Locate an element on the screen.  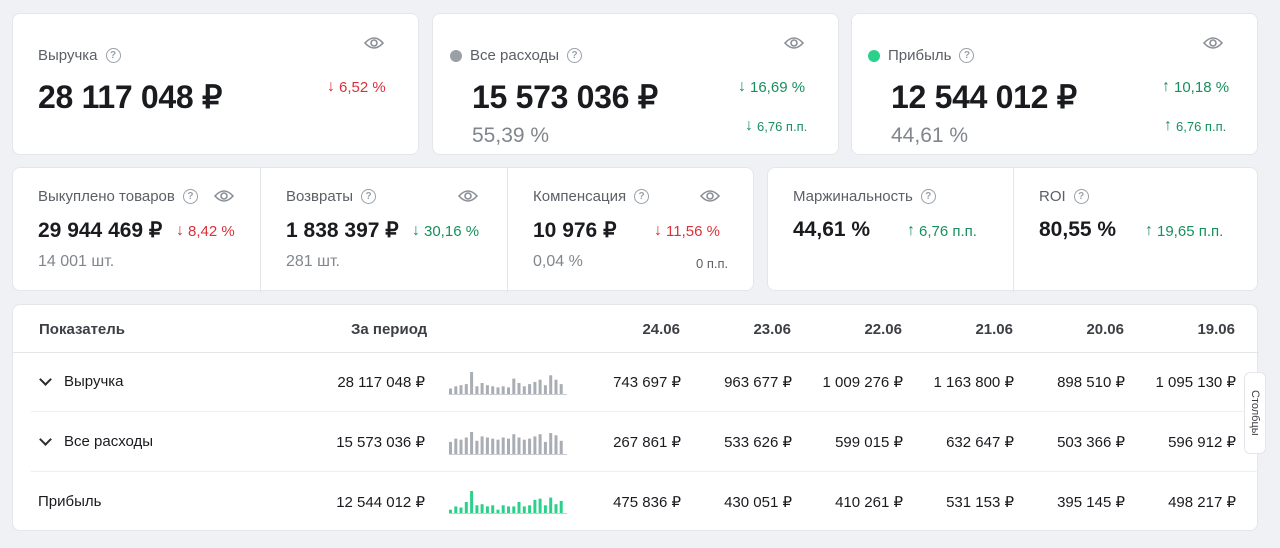
compensation-pp-change: 0 п.п. is located at coordinates (712, 263).